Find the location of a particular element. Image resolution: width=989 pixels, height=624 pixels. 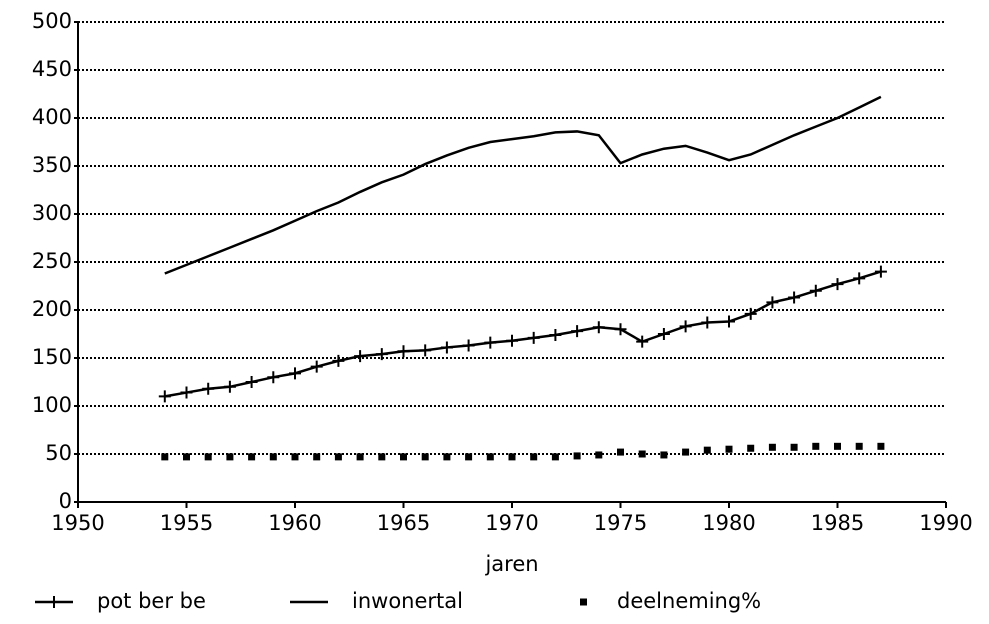

y-tick-label: 450 is located at coordinates (52, 69).